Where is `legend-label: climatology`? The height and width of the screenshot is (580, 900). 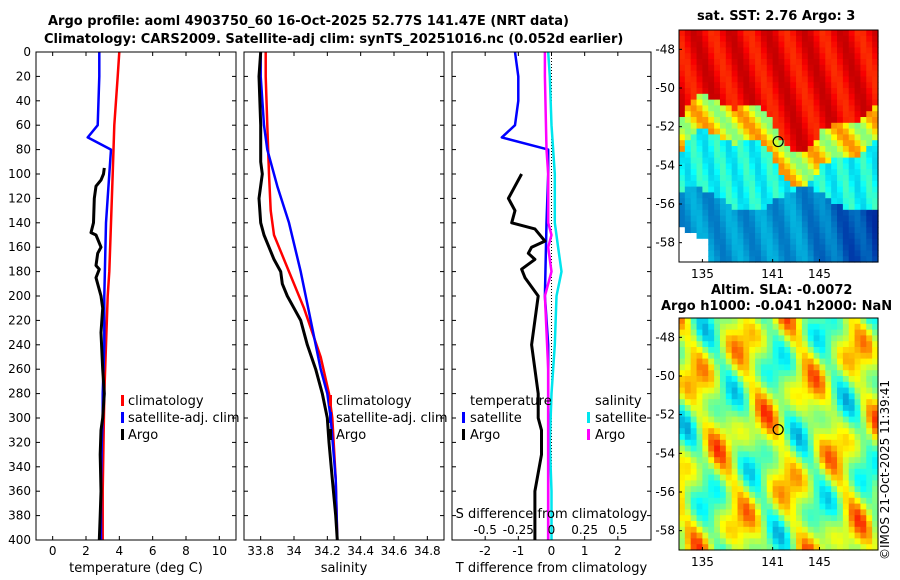
legend-label: climatology is located at coordinates (166, 401).